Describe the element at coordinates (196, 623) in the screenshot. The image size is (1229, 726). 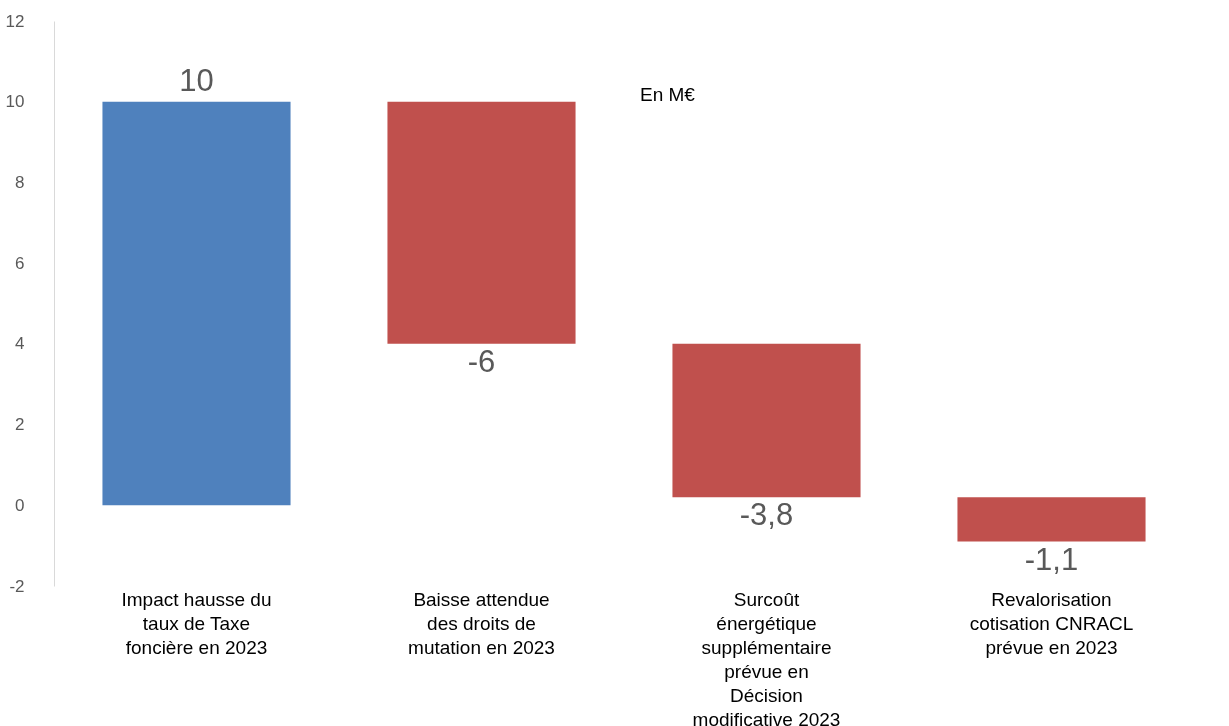
I see `x-tick-label: Impact hausse du taux de Taxe foncière en 2023` at that location.